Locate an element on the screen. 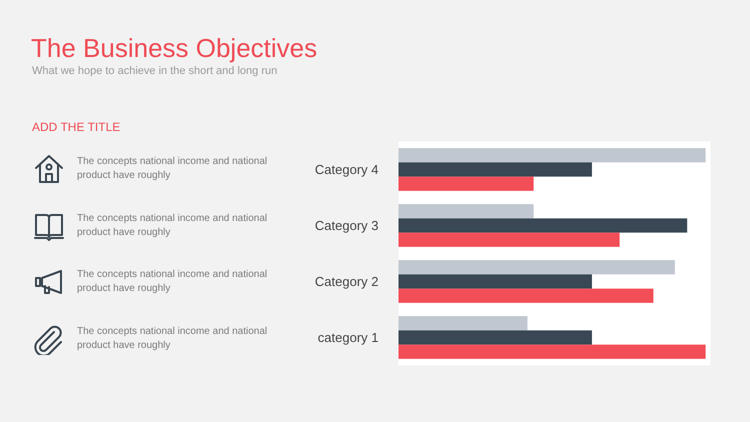 The height and width of the screenshot is (422, 750). y-tick-label: Category 3 is located at coordinates (346, 225).